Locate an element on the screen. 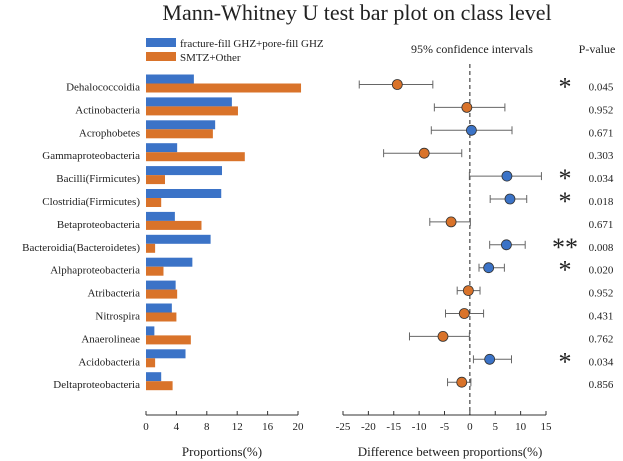  difference-x-axis-label: Difference between proportions(%) is located at coordinates (450, 451).